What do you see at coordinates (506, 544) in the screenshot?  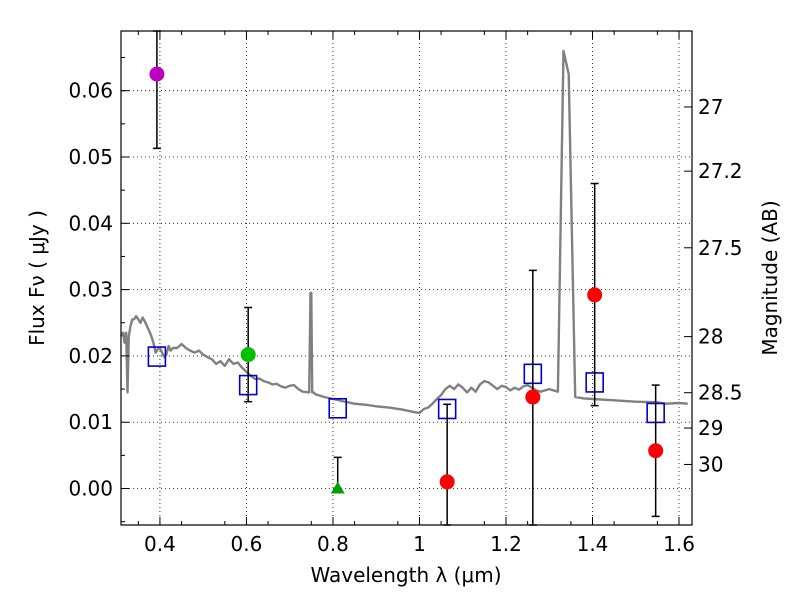 I see `x-tick-label: 1.2` at bounding box center [506, 544].